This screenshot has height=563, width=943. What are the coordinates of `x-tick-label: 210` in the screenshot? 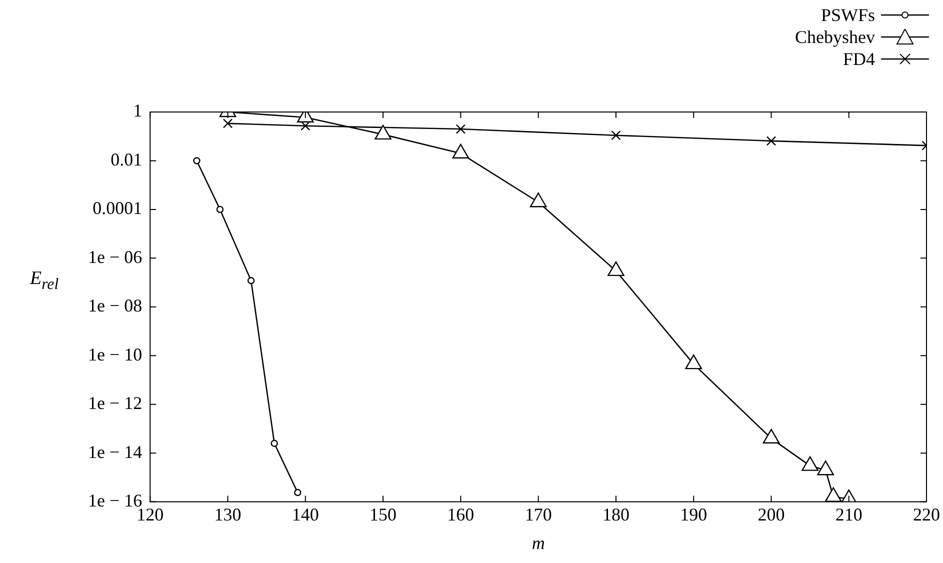 It's located at (848, 514).